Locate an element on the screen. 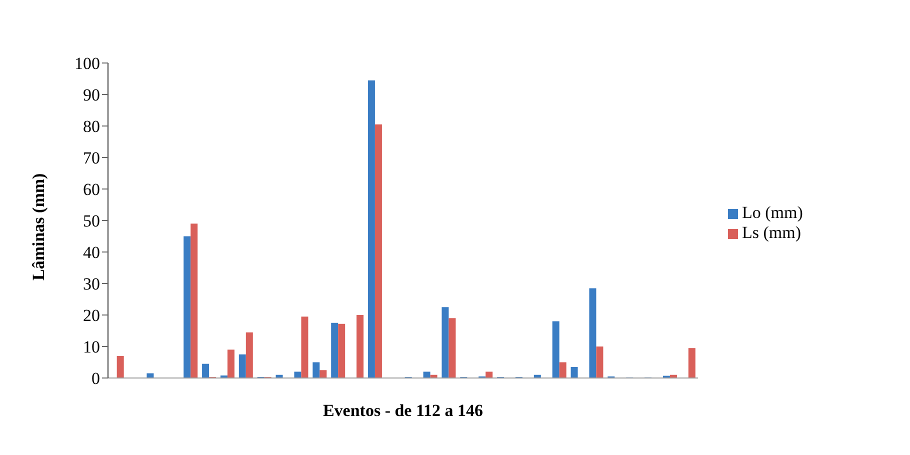 The image size is (910, 455). y-tick-label: 70 is located at coordinates (91, 158).